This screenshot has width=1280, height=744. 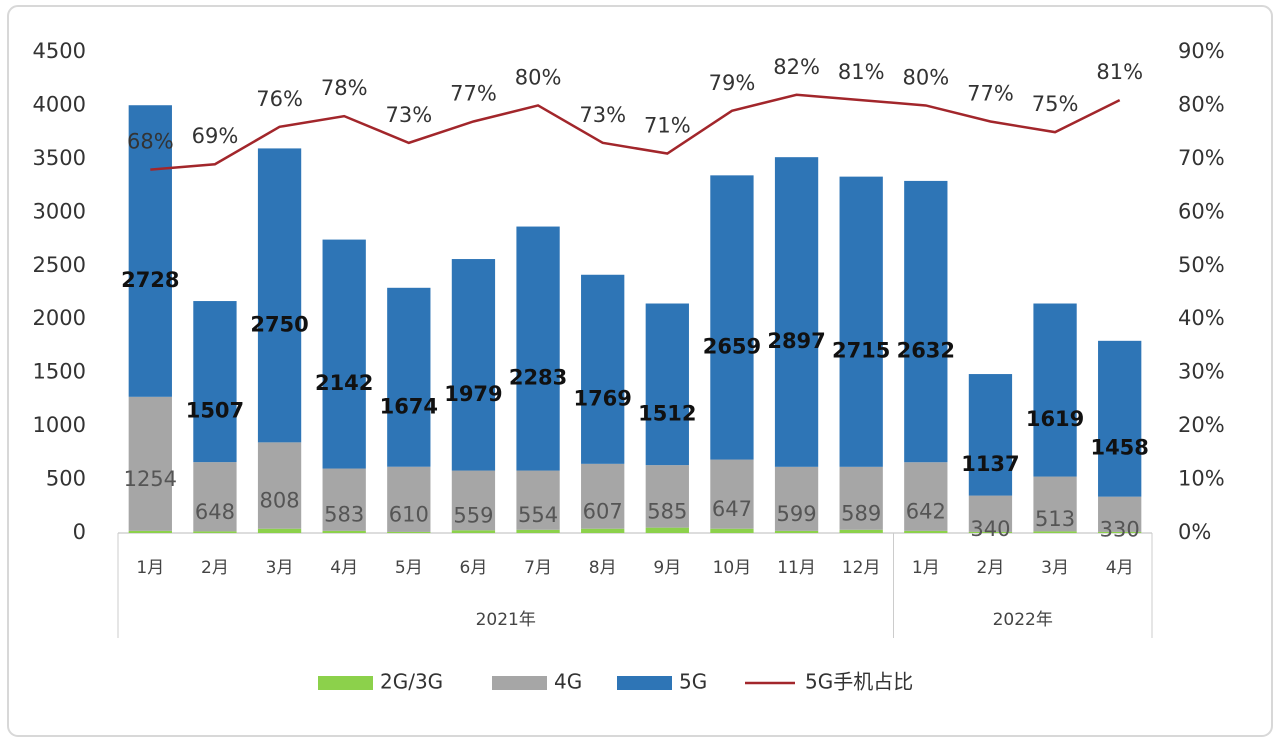 I want to click on data-label: 80%, so click(x=538, y=77).